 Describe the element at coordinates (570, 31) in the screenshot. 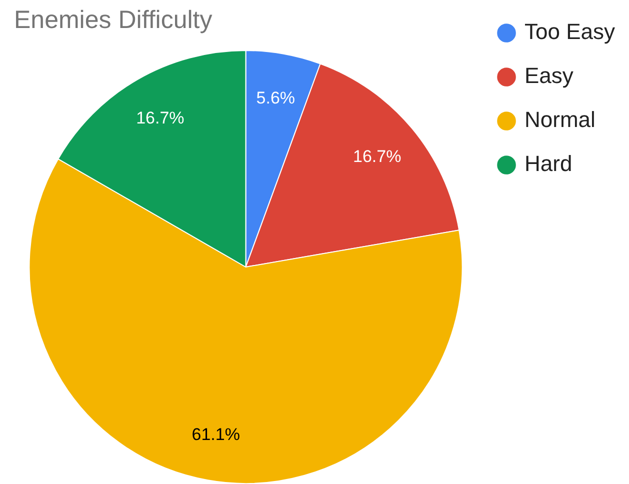

I see `legend-label: Too Easy` at that location.